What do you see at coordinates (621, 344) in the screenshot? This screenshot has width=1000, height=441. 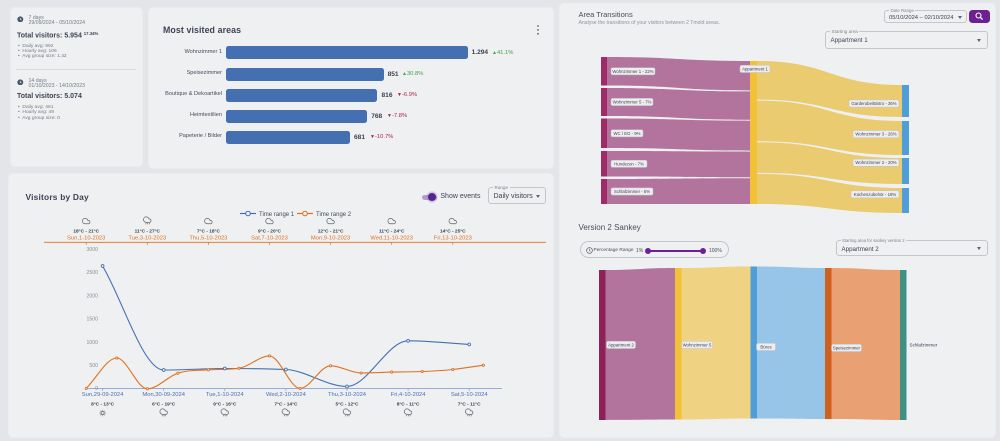 I see `svg-text: Appartment 2` at bounding box center [621, 344].